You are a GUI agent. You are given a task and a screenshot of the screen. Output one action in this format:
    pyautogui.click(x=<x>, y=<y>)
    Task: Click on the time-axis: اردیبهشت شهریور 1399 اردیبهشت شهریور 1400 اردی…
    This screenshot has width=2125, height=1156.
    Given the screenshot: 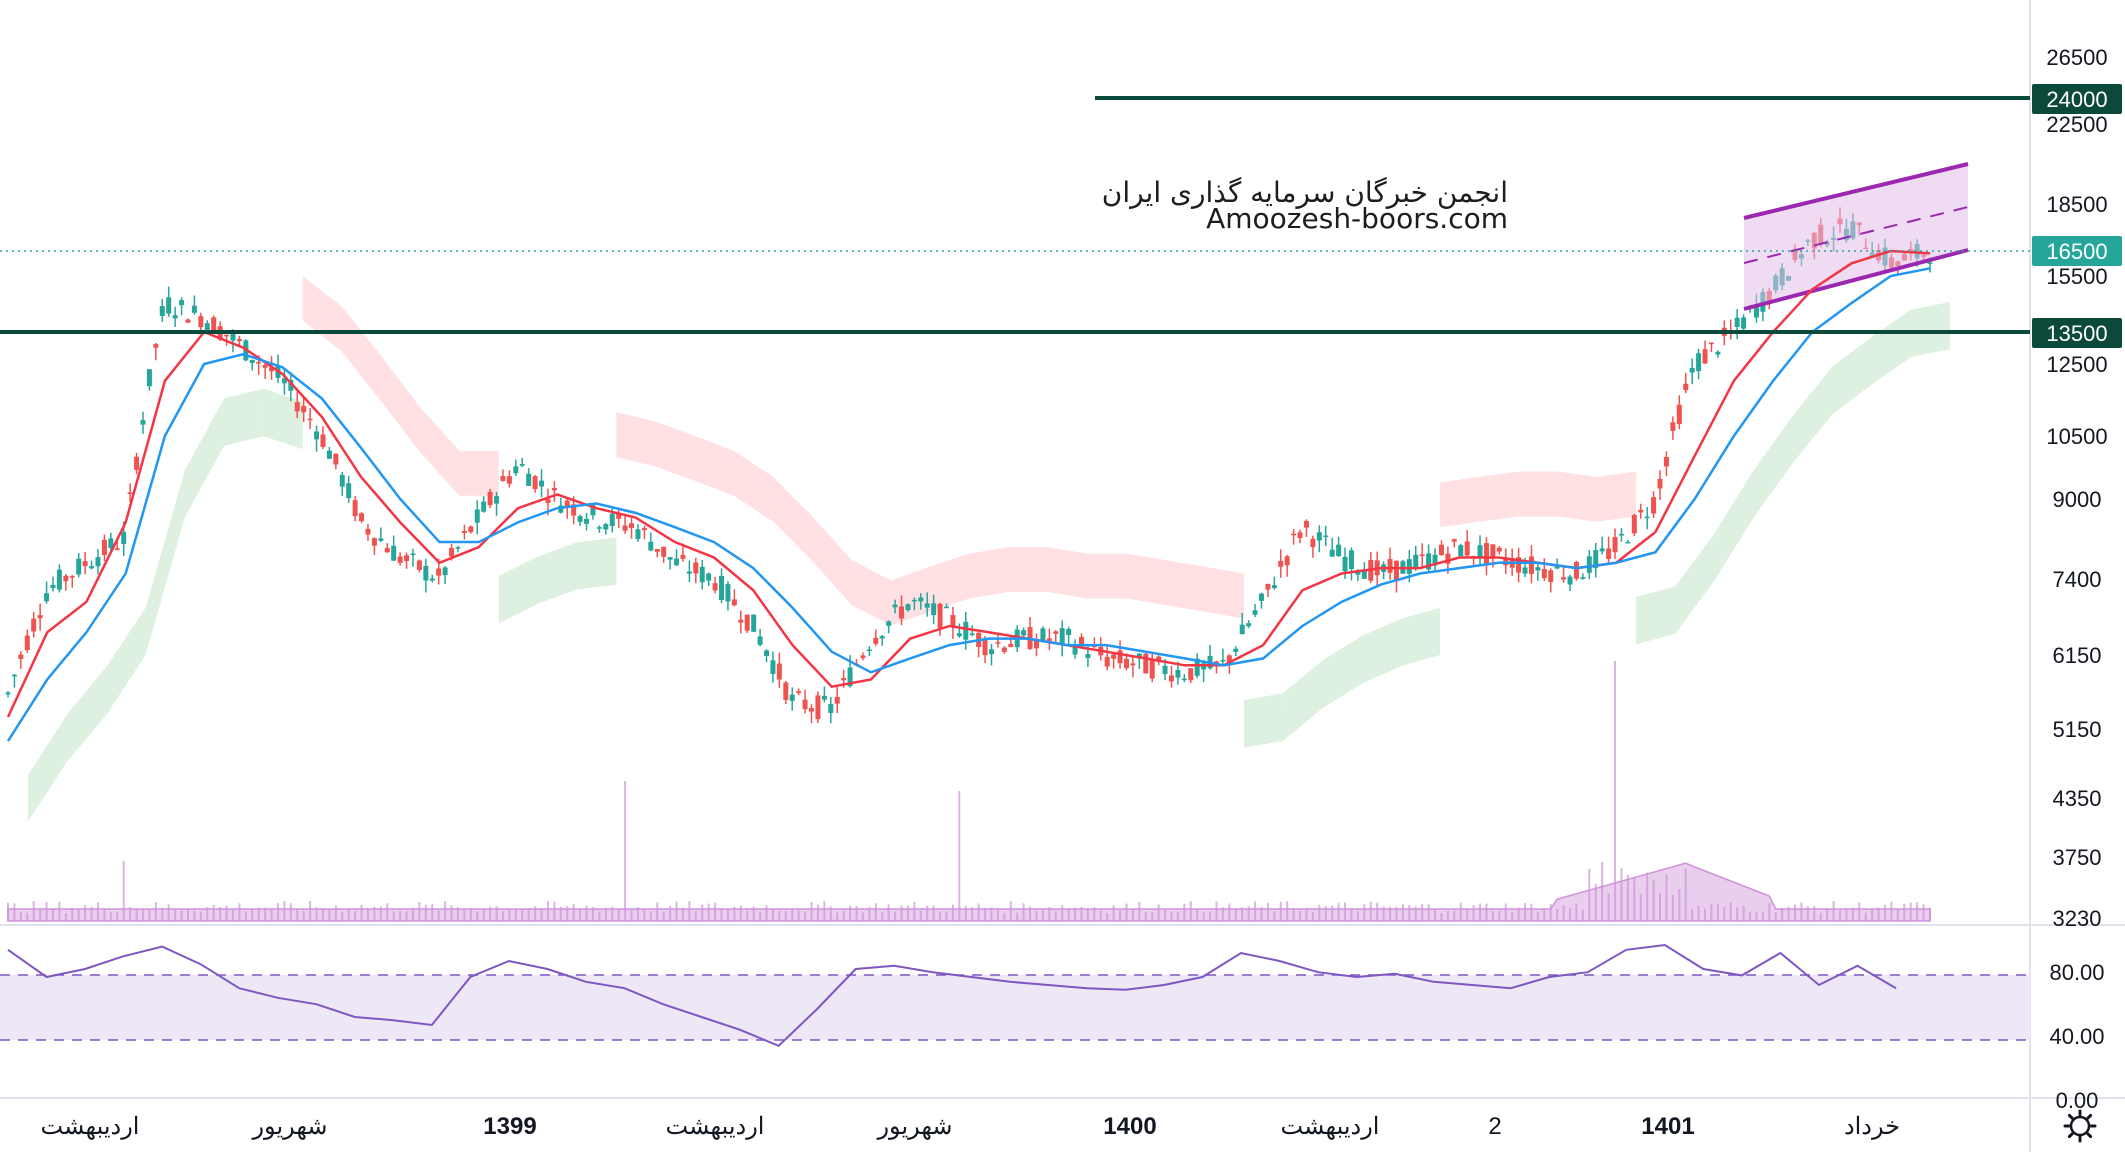 What is the action you would take?
    pyautogui.click(x=971, y=1126)
    